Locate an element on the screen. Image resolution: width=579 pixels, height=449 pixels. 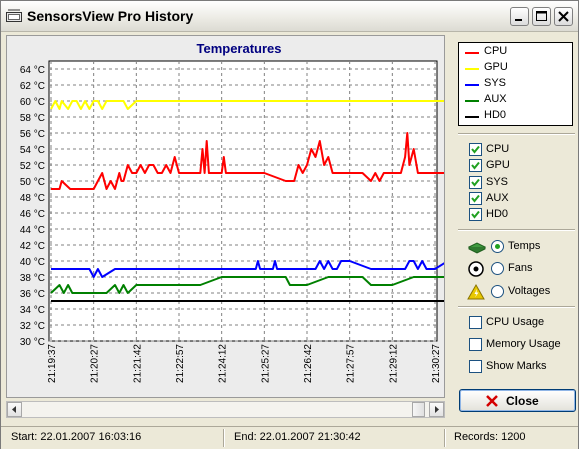
checkbox-label: CPU is located at coordinates (498, 149).